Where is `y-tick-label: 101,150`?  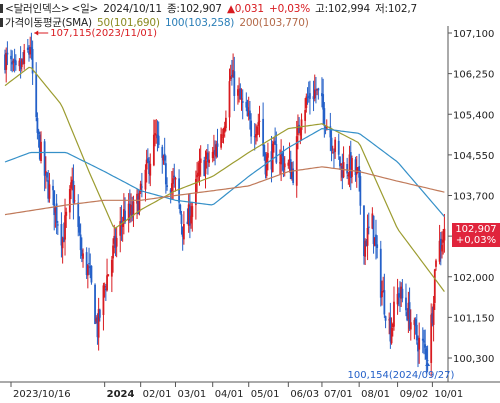 y-tick-label: 101,150 is located at coordinates (473, 318).